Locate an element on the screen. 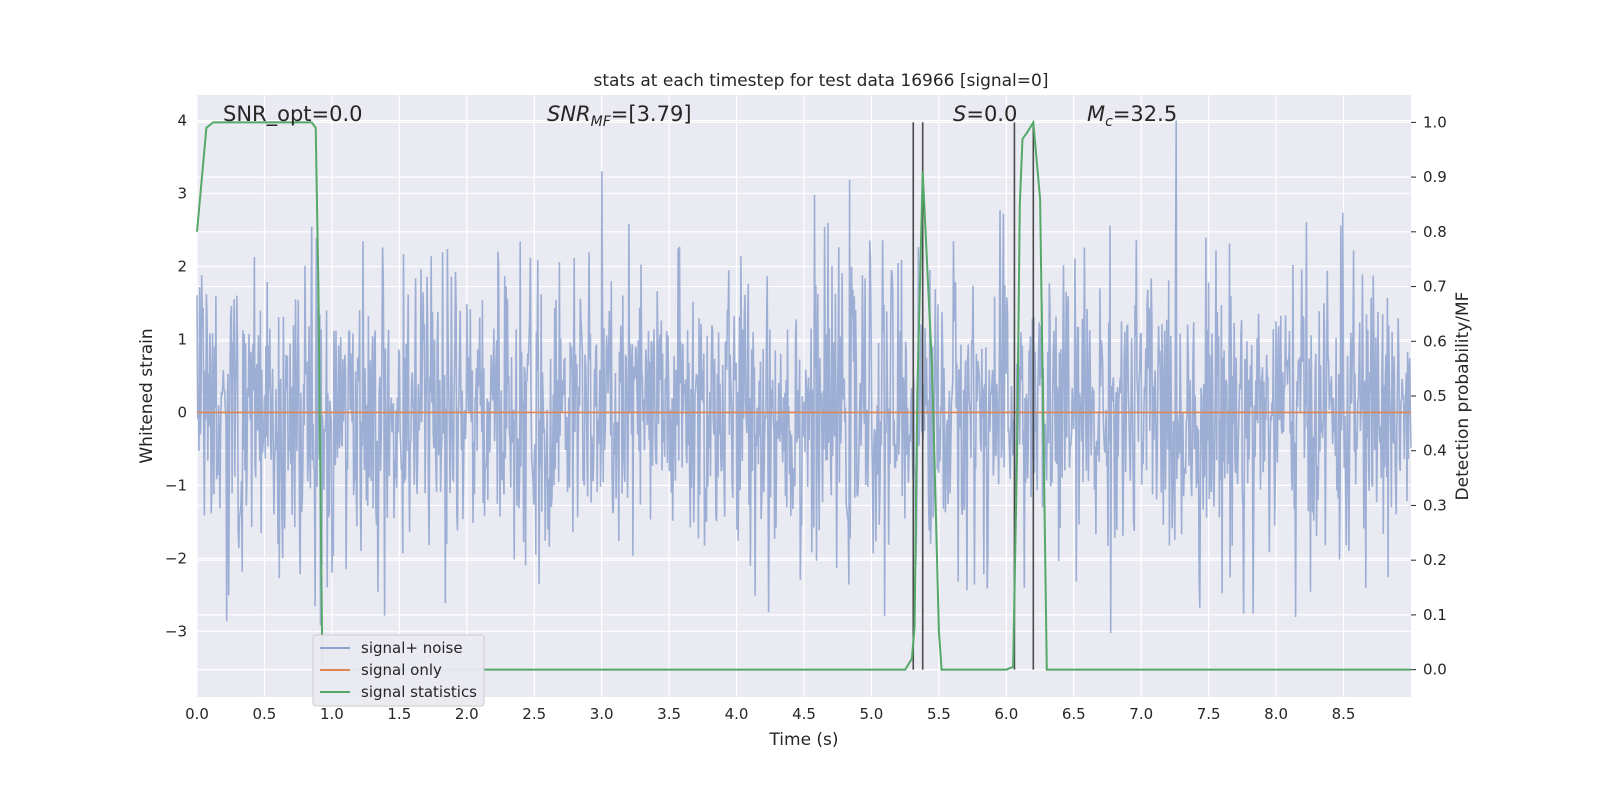 The image size is (1600, 800). x-tick-label: 1.0 is located at coordinates (332, 714).